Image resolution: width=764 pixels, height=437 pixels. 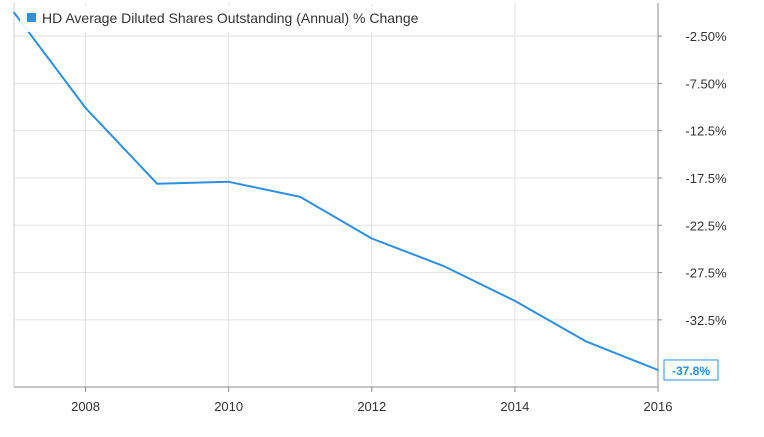 I want to click on y-tick-label: -17.5%, so click(x=706, y=178).